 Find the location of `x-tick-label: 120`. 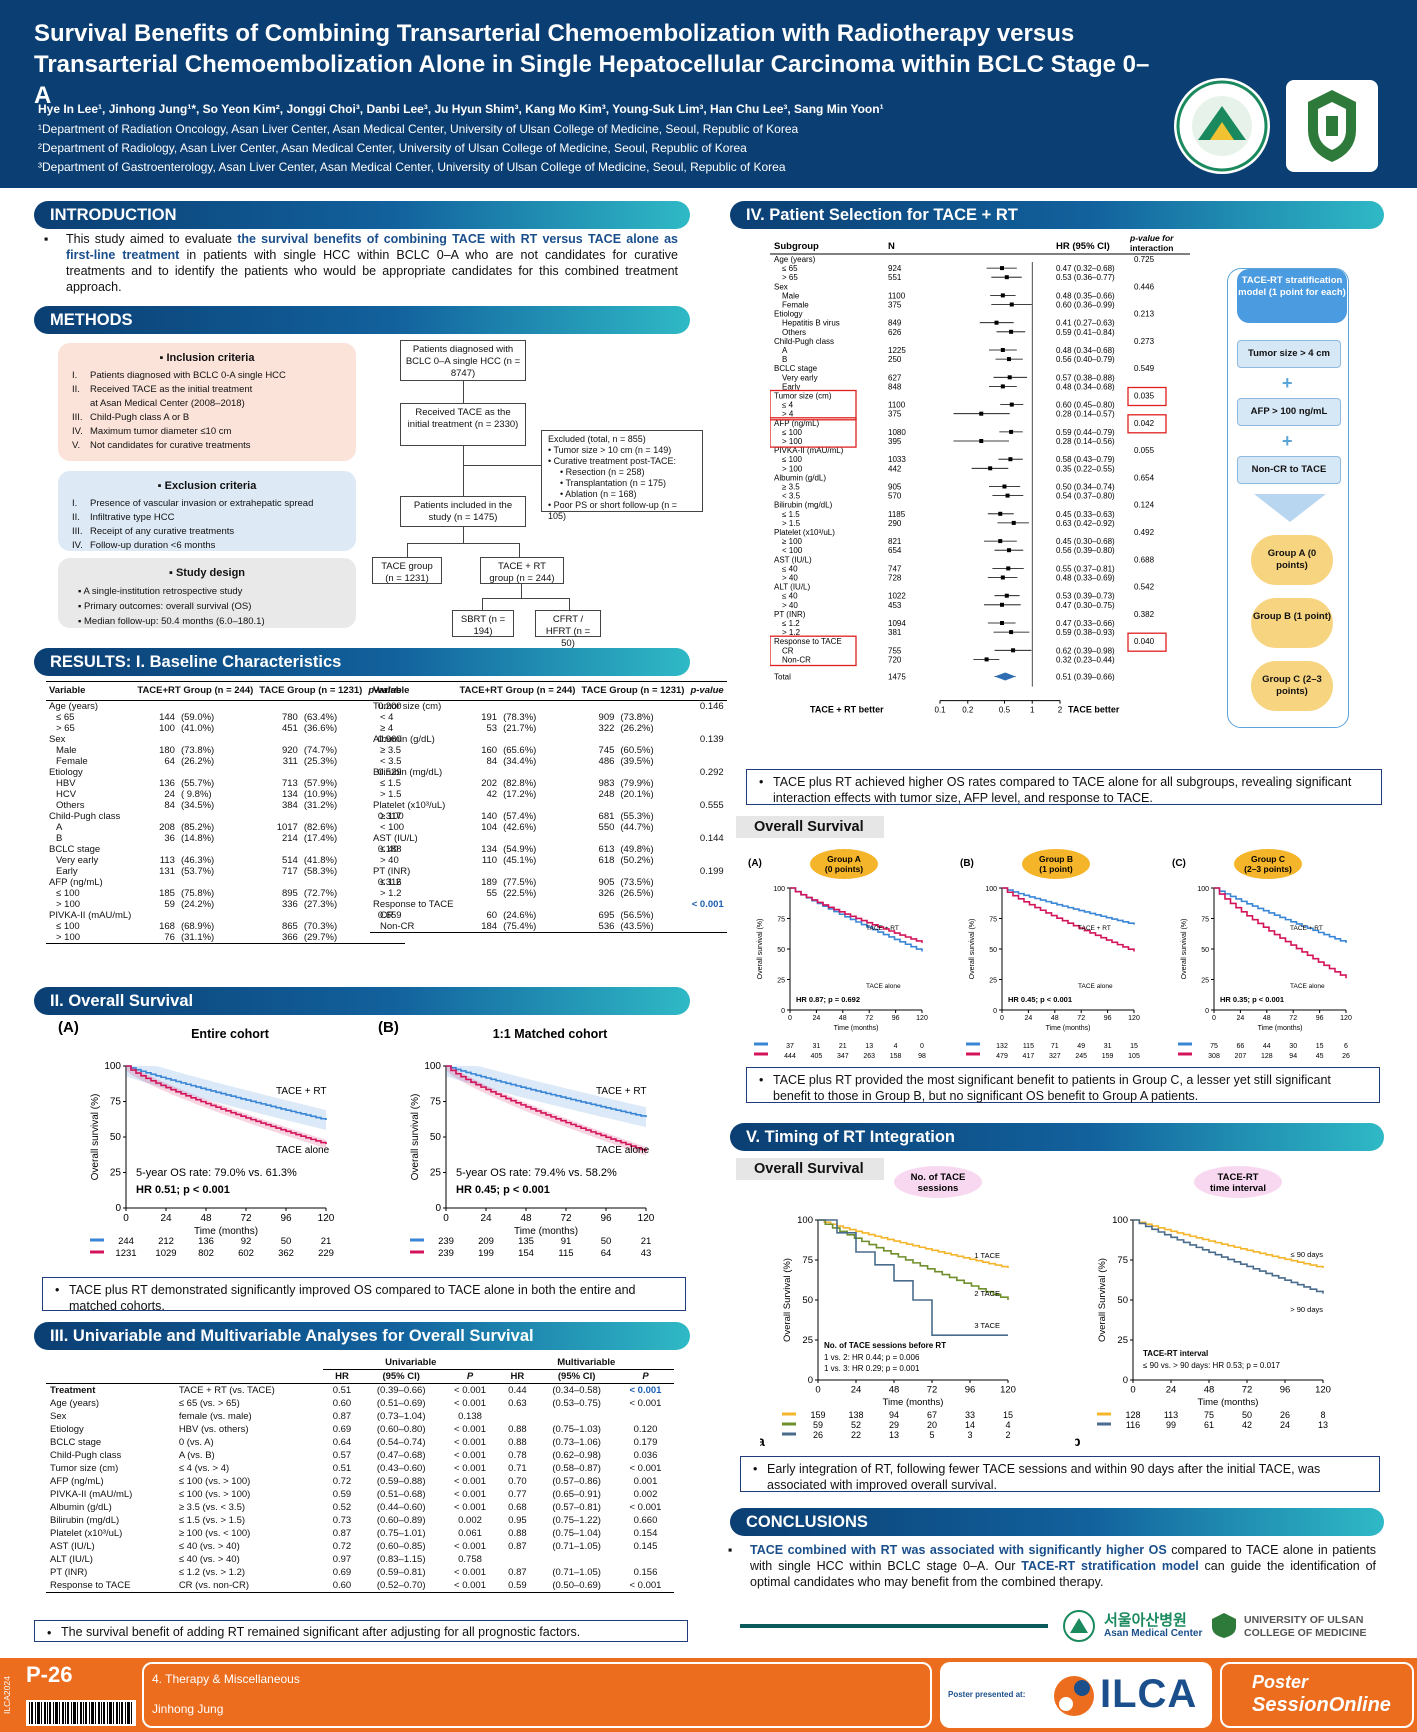

x-tick-label: 120 is located at coordinates (922, 1018).